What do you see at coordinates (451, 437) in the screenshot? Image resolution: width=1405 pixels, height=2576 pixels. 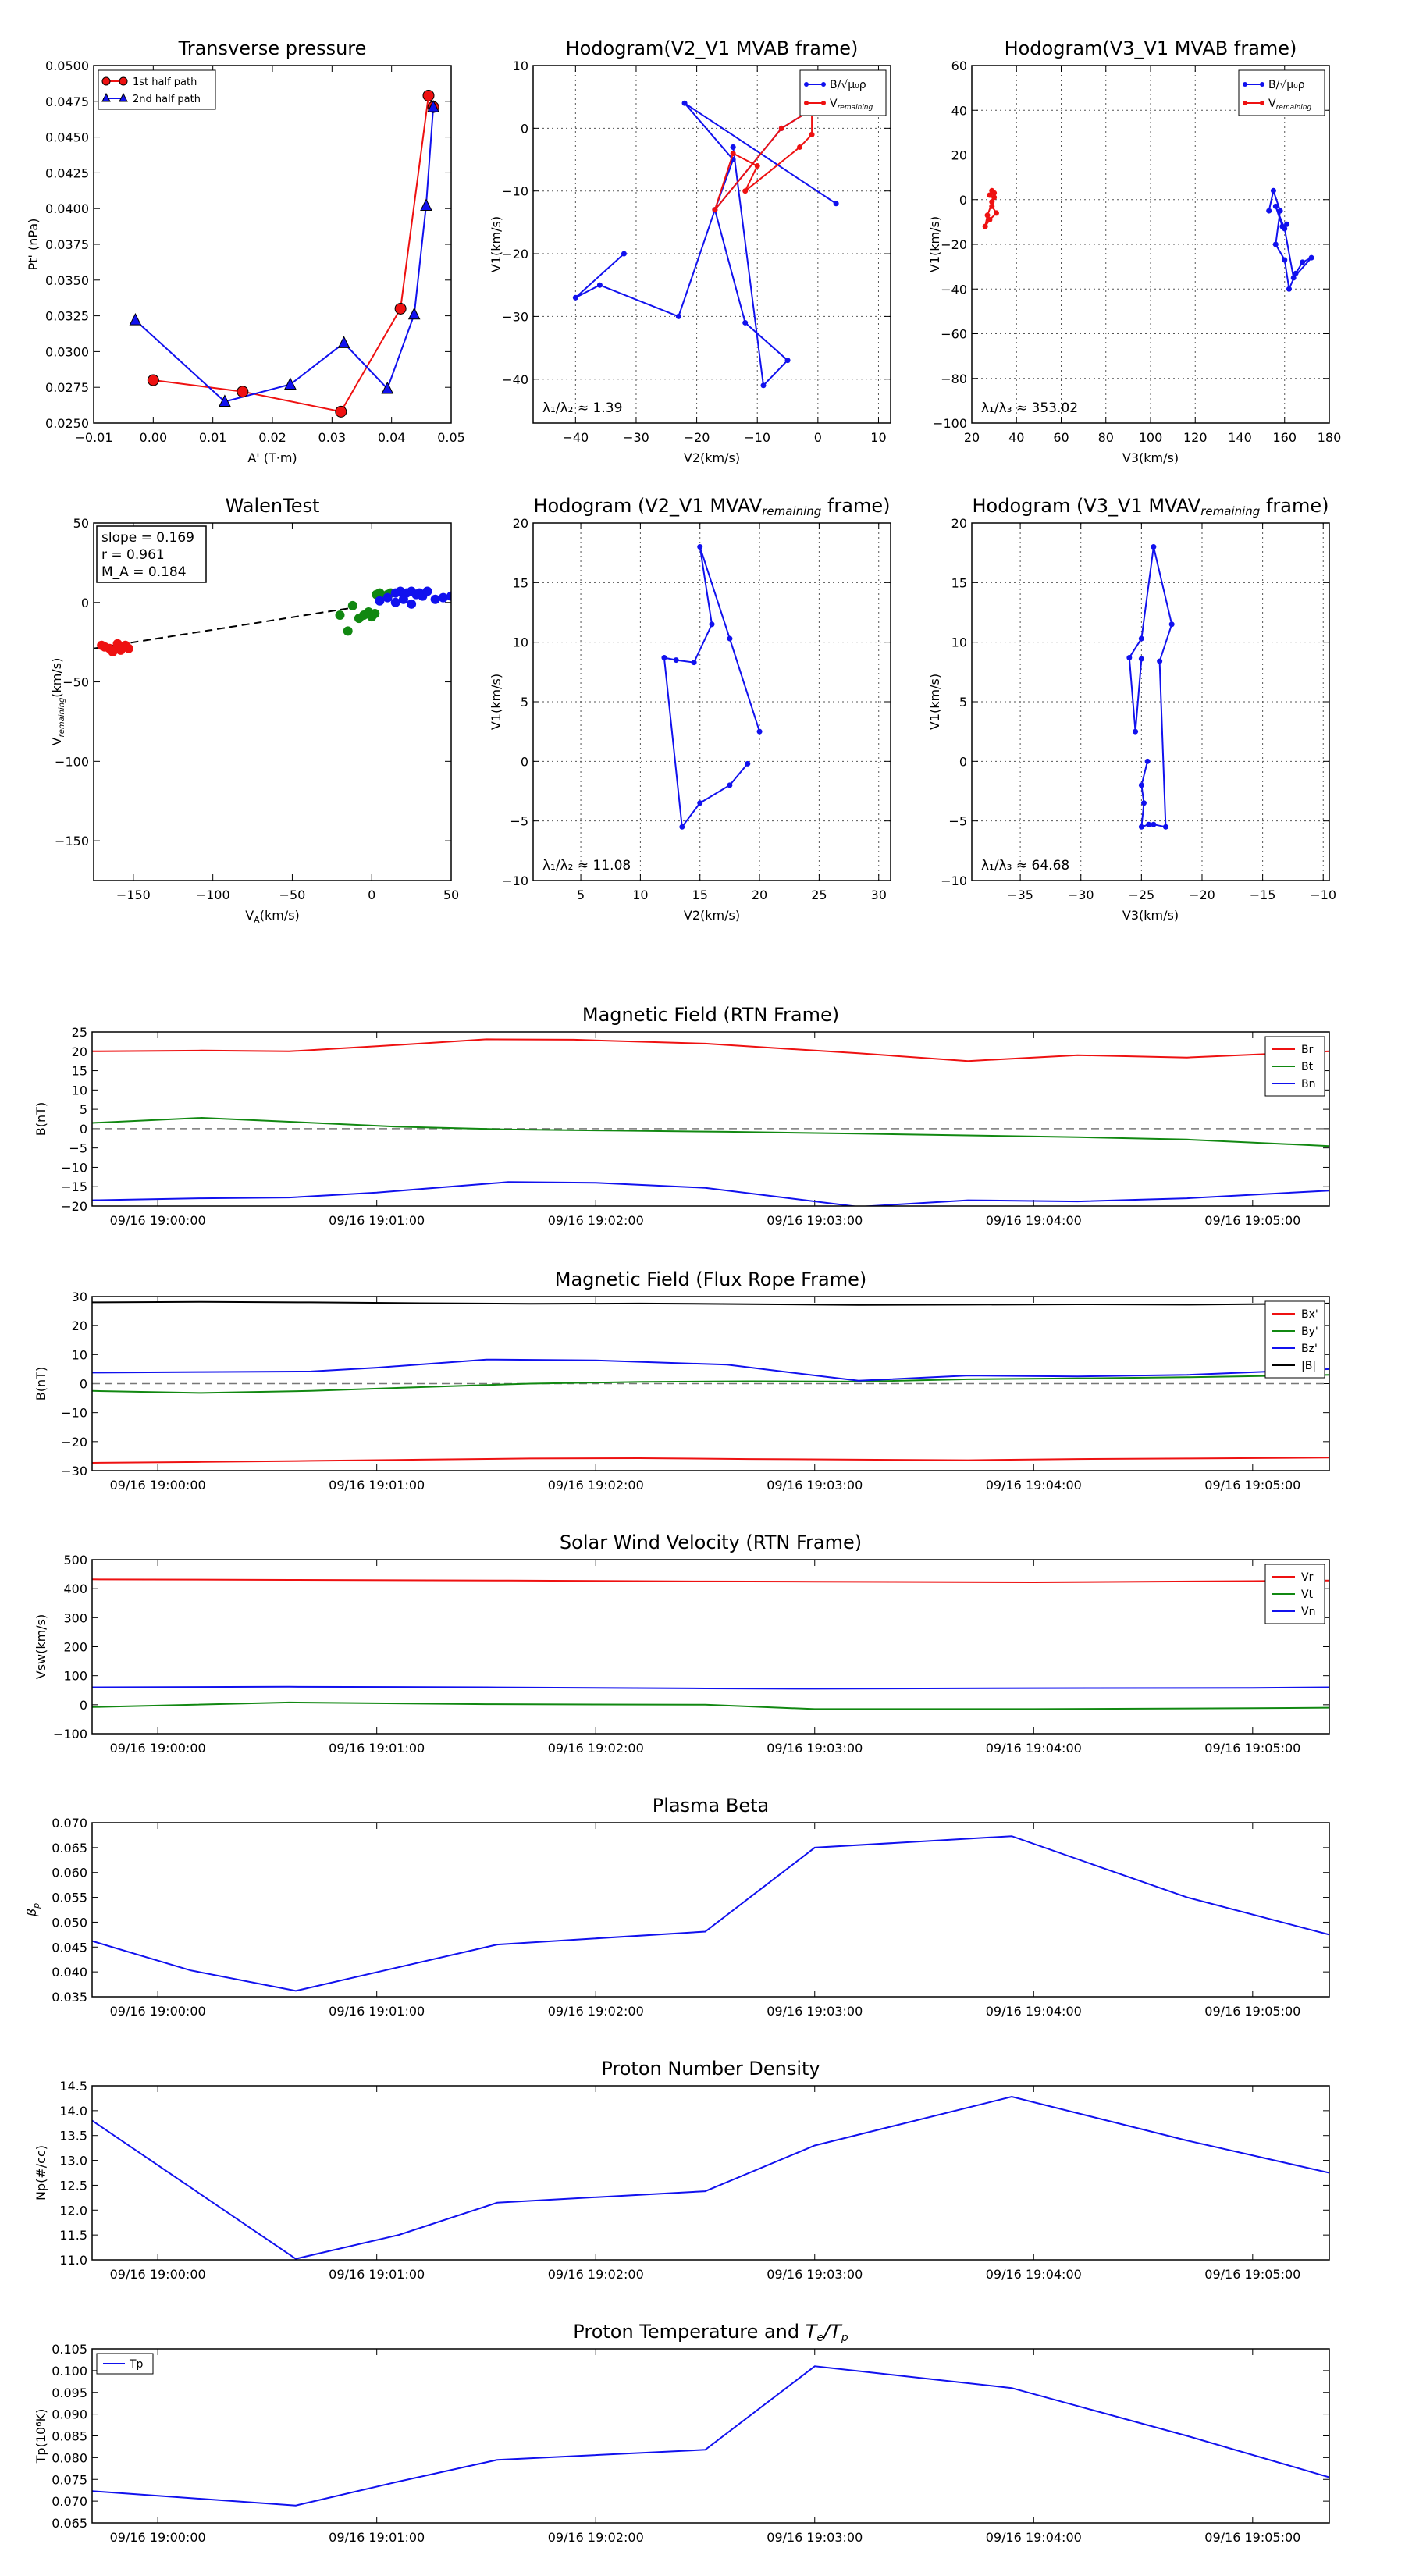 I see `x-tick-label: 0.05` at bounding box center [451, 437].